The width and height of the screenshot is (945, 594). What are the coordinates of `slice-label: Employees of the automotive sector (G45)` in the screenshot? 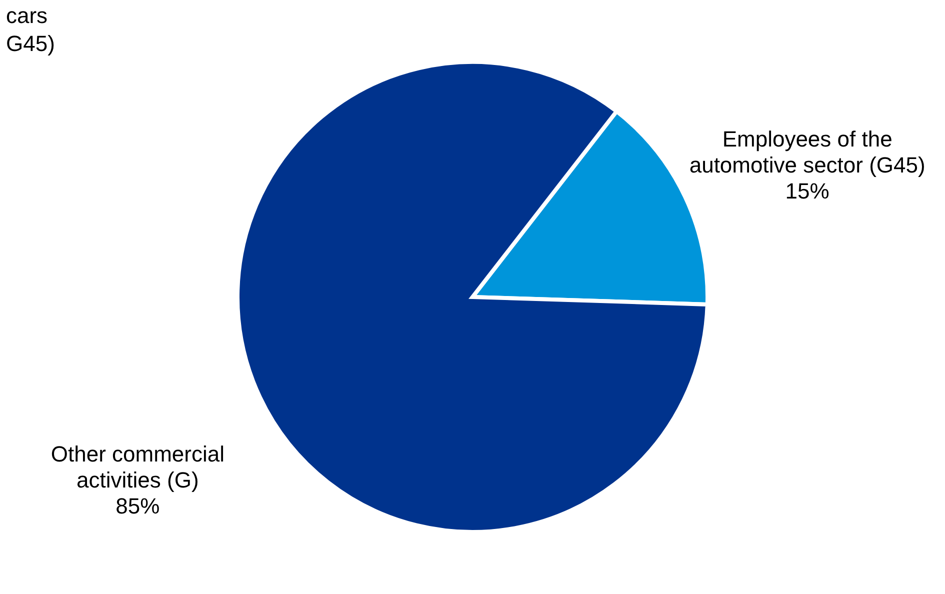 It's located at (807, 152).